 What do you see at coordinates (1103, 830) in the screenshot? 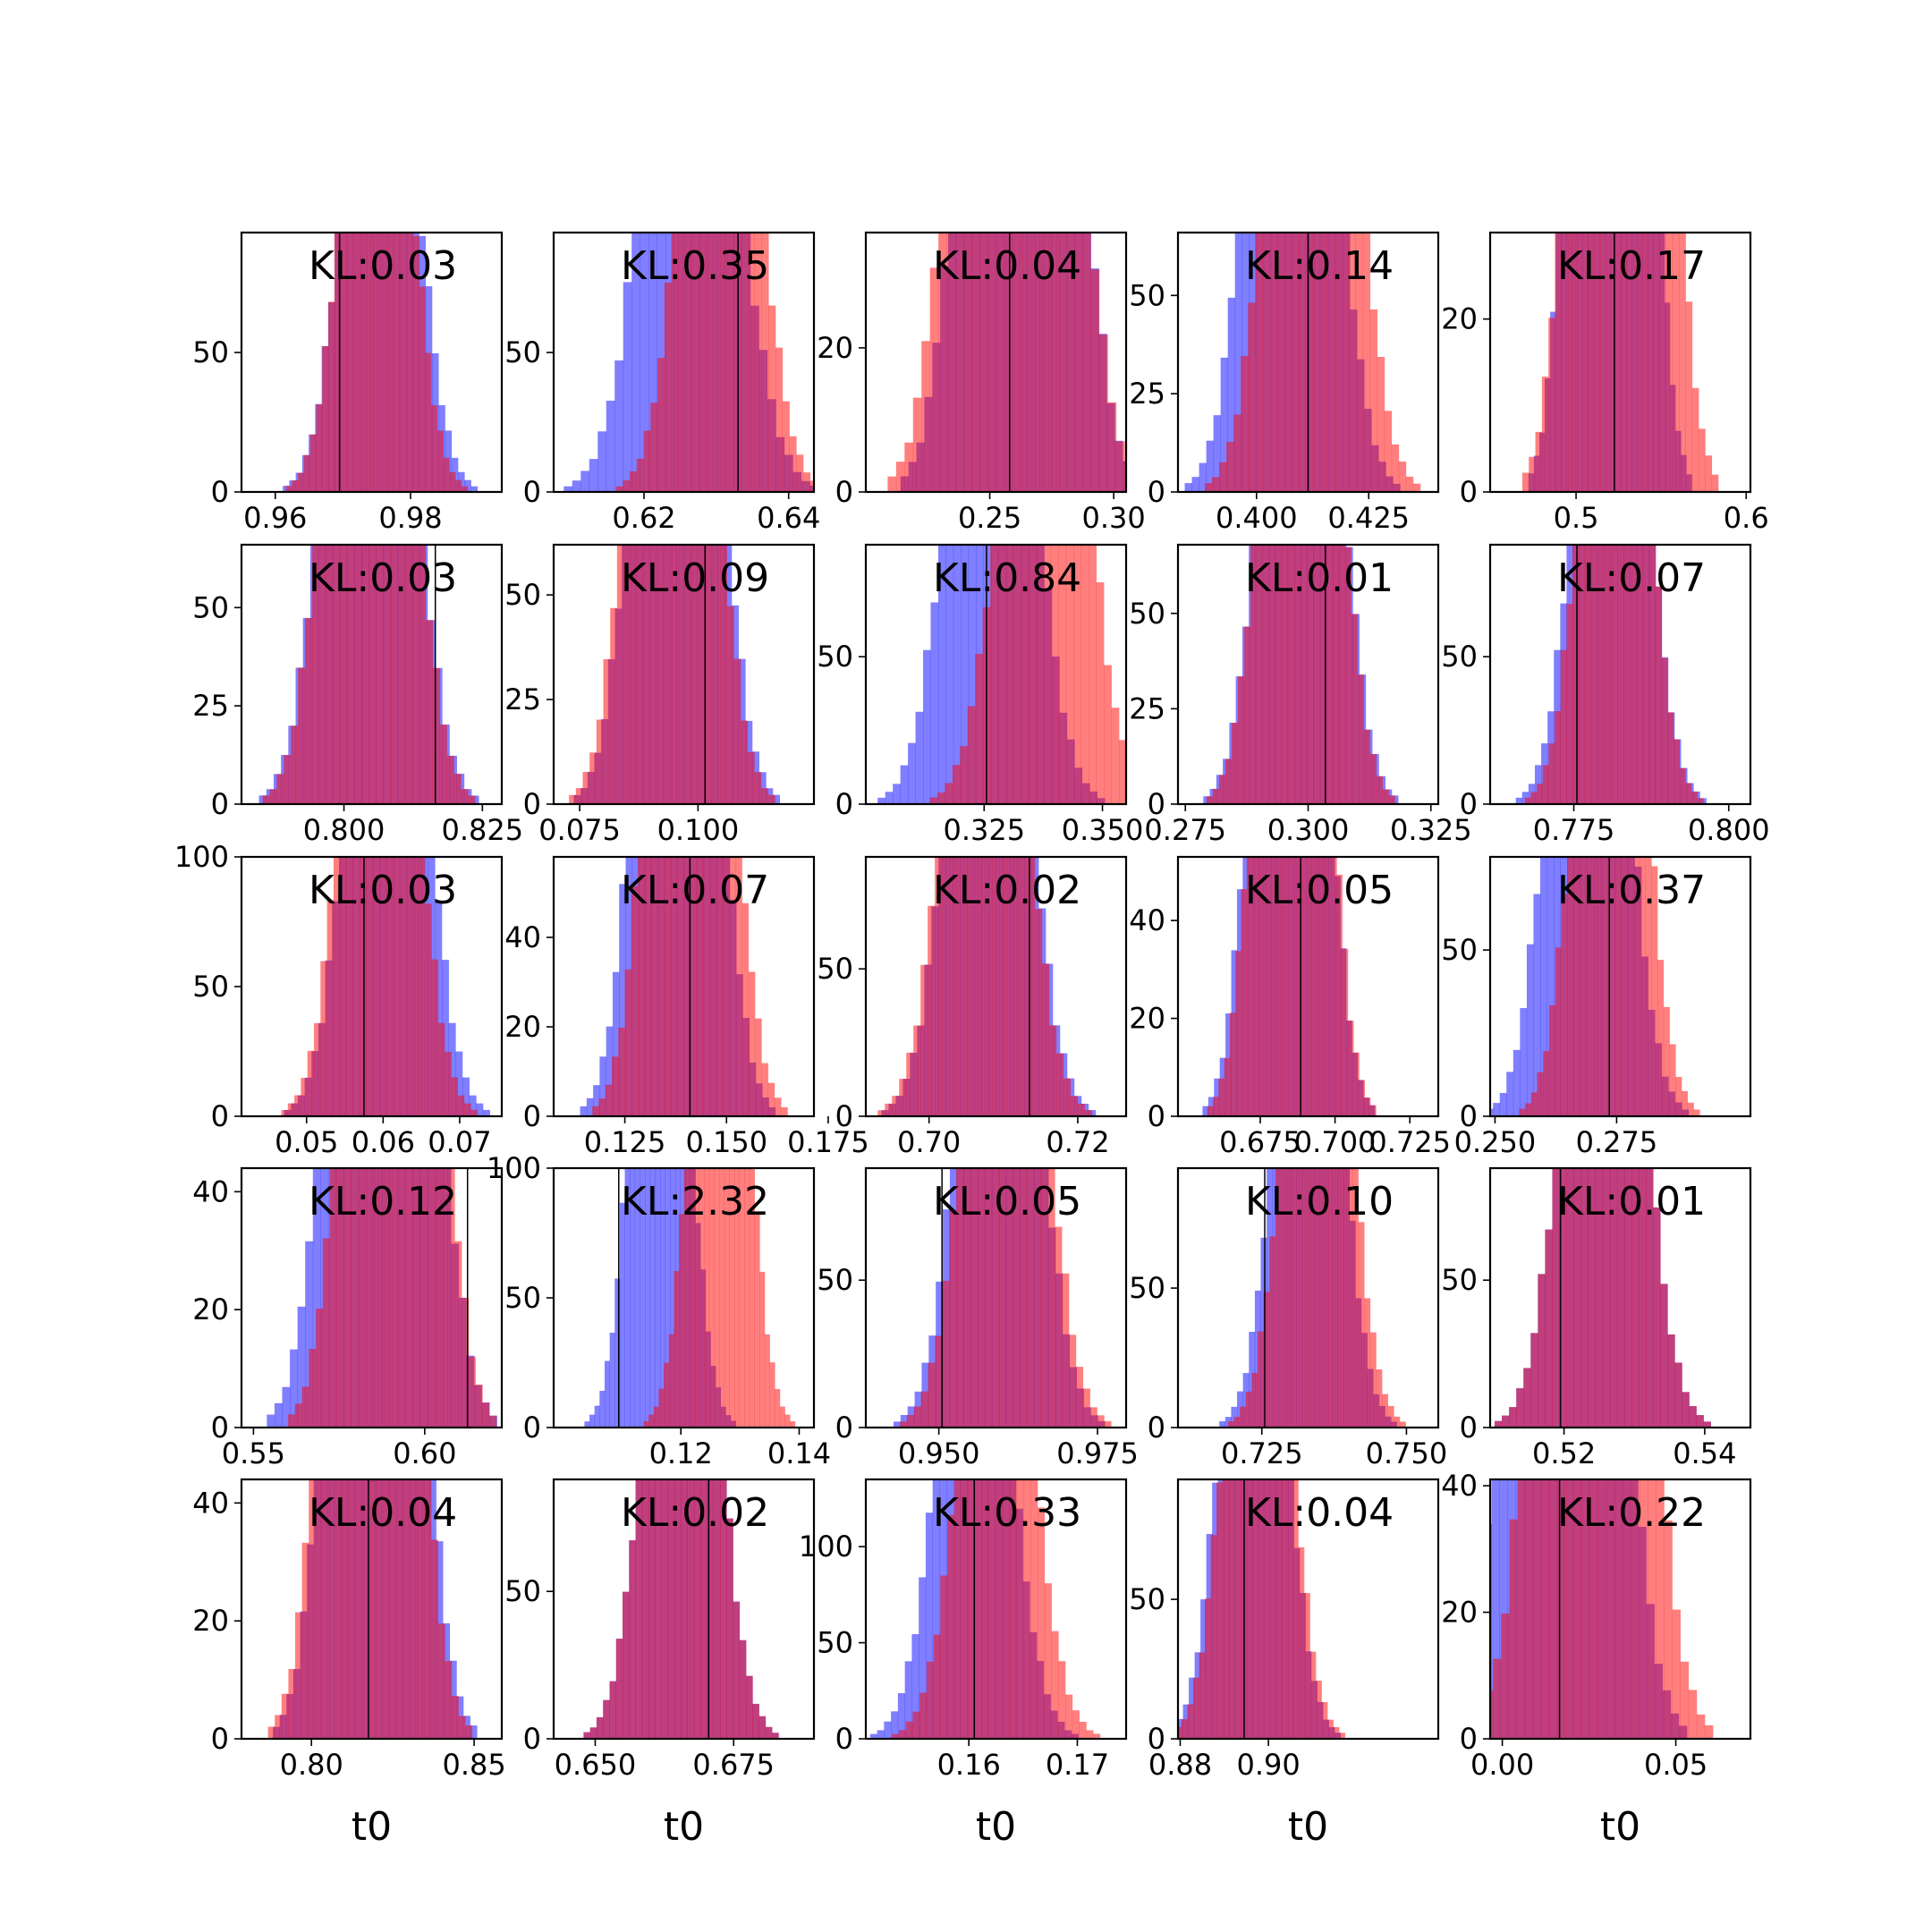
I see `x-tick-label: 0.350` at bounding box center [1103, 830].